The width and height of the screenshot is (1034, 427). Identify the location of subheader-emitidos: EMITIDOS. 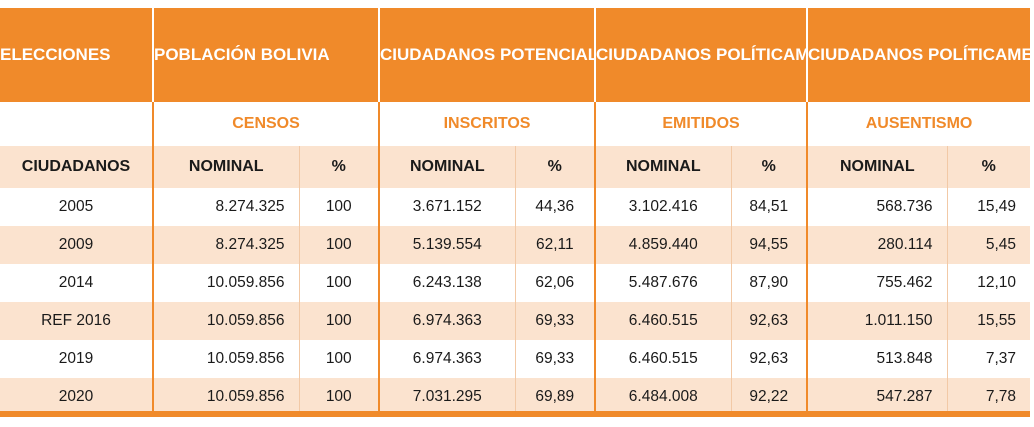
(702, 124).